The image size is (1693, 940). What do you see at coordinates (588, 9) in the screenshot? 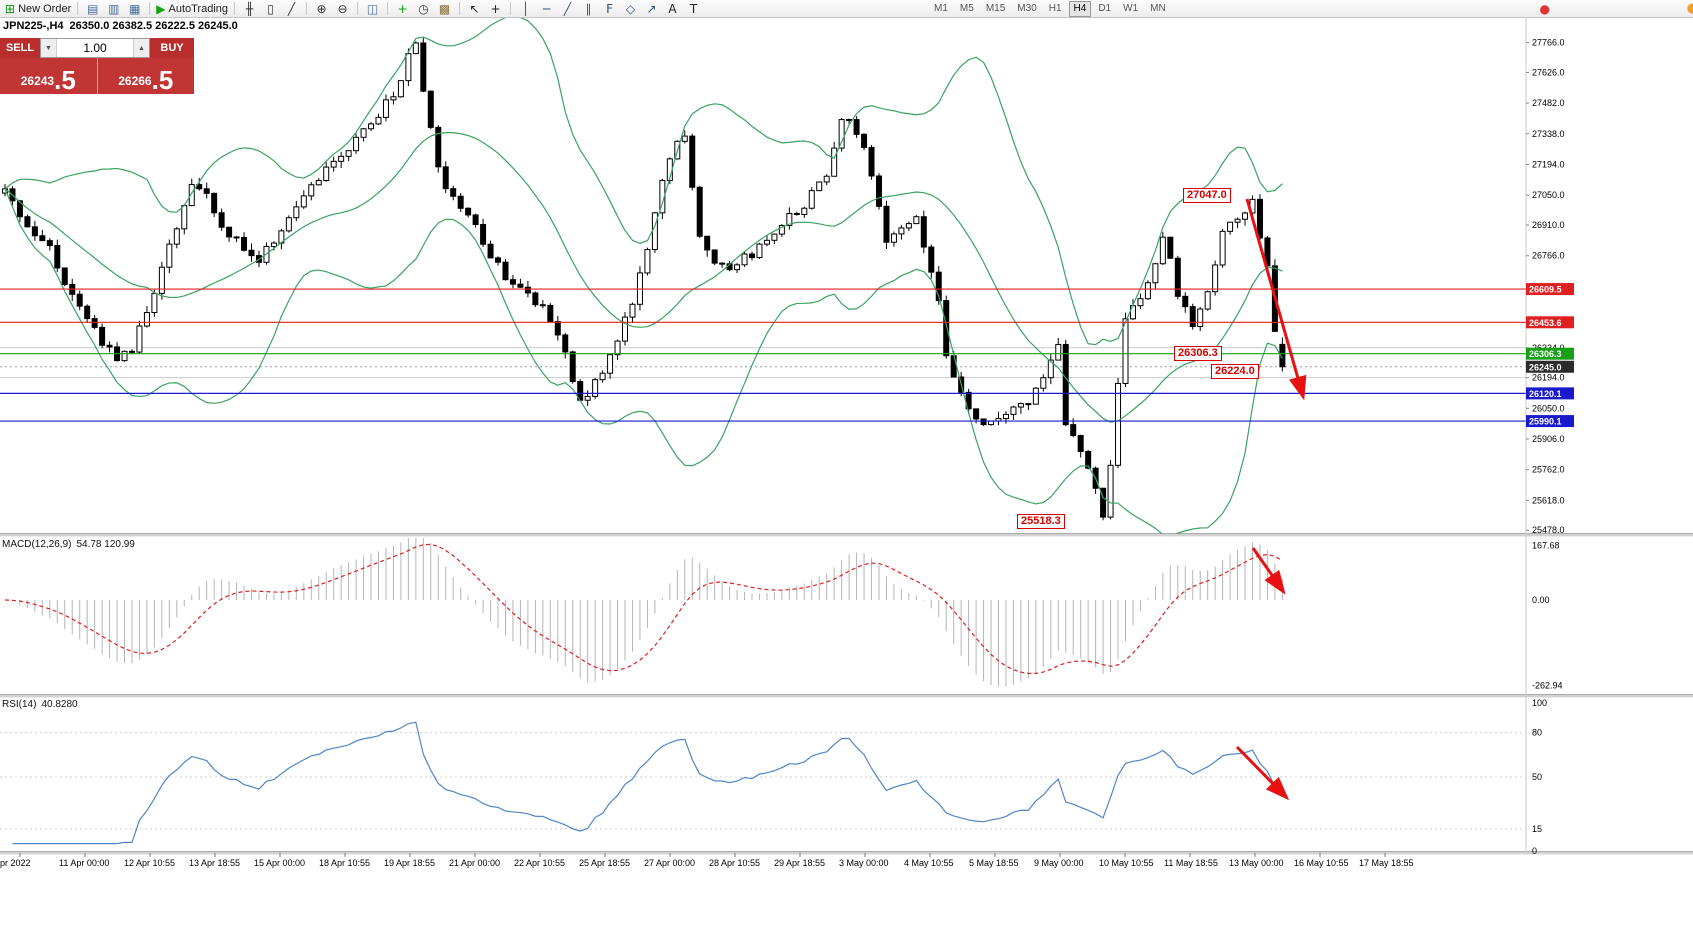
I see `channel-icon: ∥` at bounding box center [588, 9].